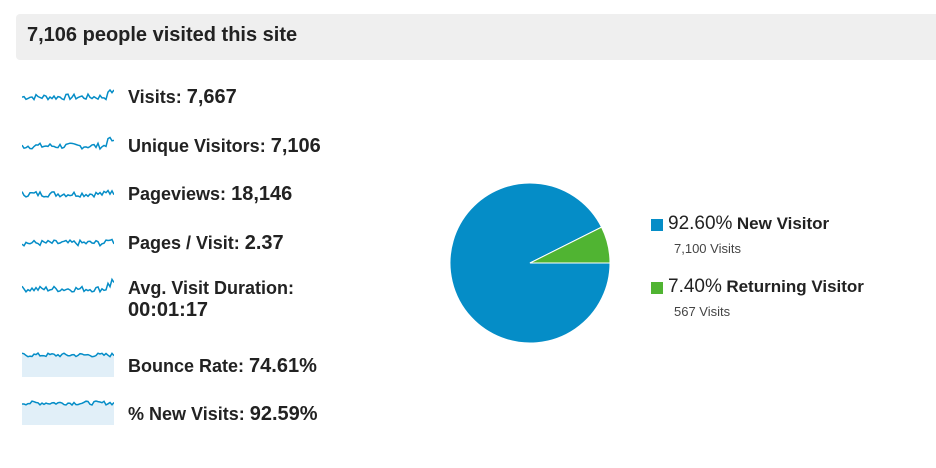 This screenshot has width=936, height=468. I want to click on legend-sublabel: 567 Visits, so click(702, 311).